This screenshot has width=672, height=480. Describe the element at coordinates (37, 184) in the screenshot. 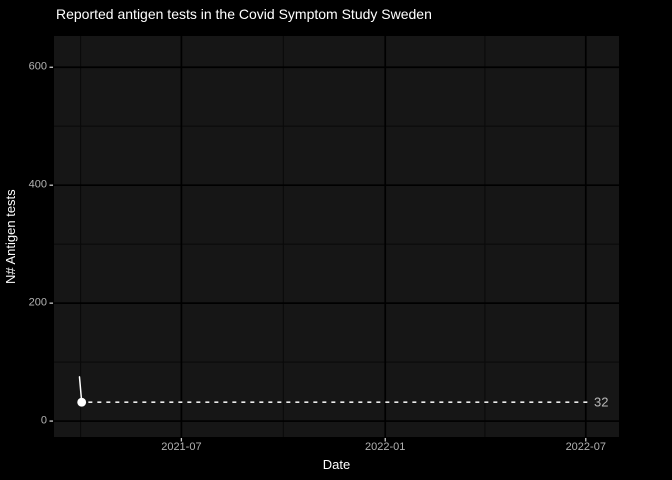

I see `y-tick-label: 400` at that location.